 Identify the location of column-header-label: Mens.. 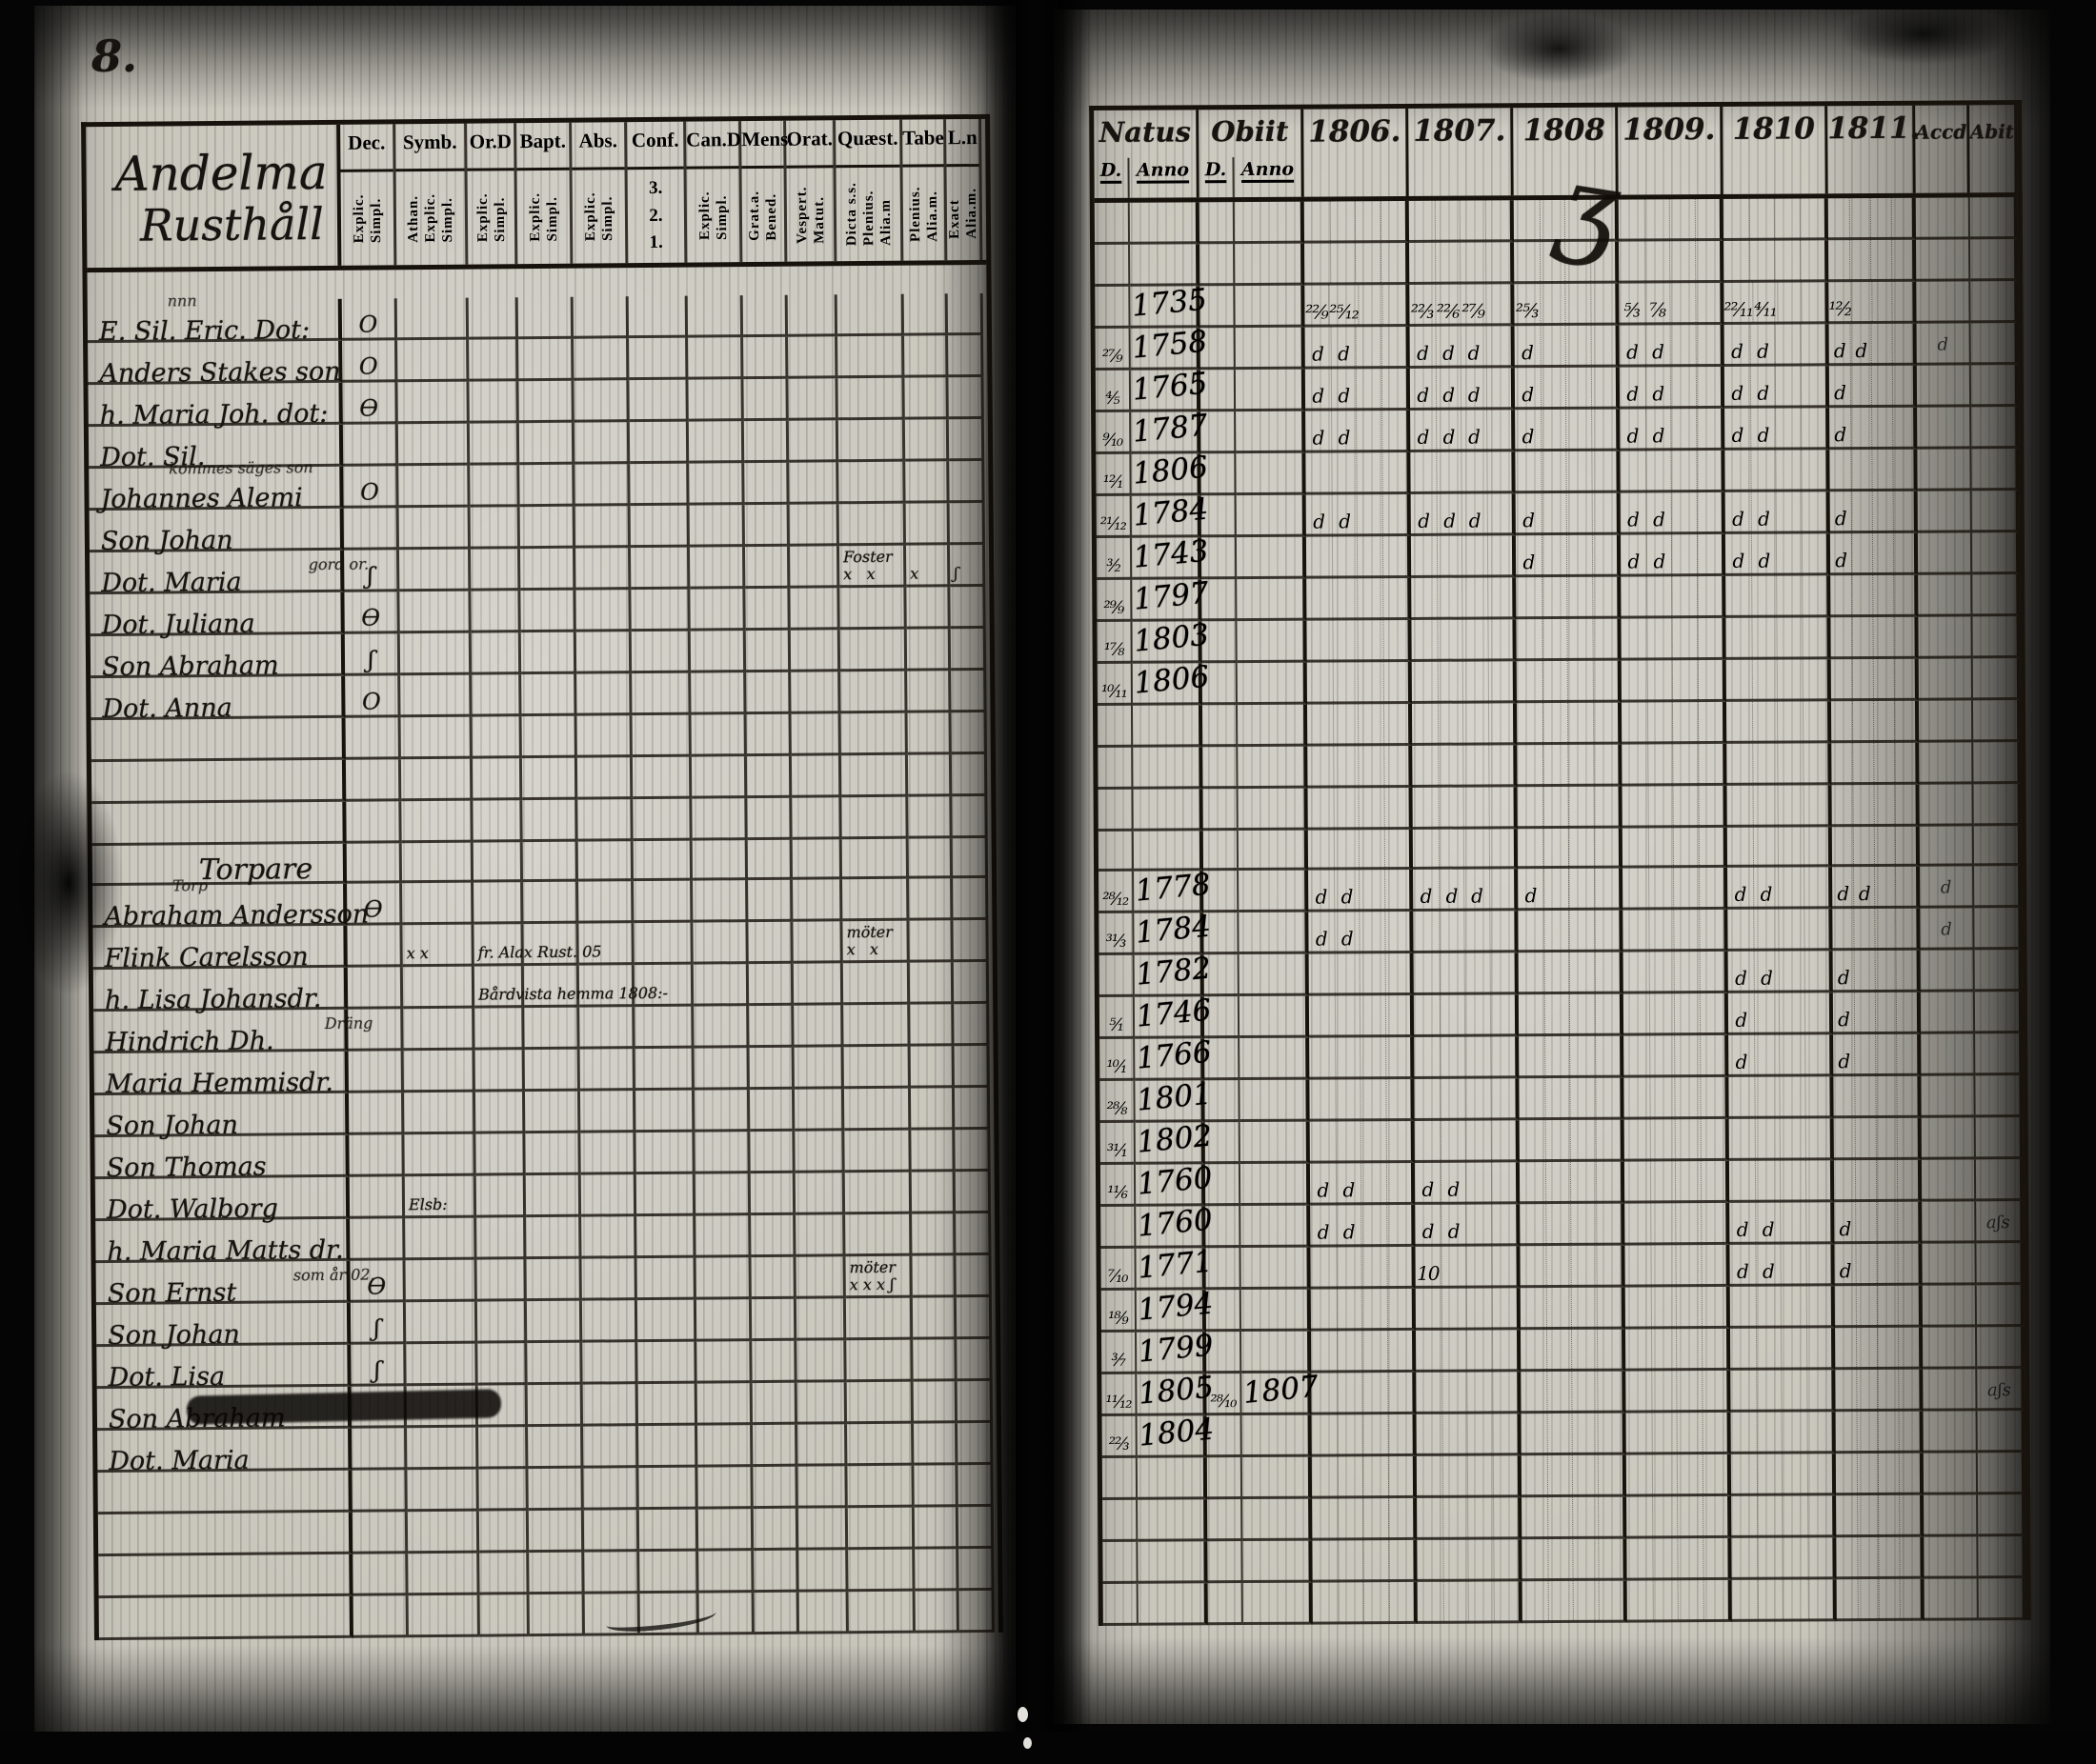
(767, 145).